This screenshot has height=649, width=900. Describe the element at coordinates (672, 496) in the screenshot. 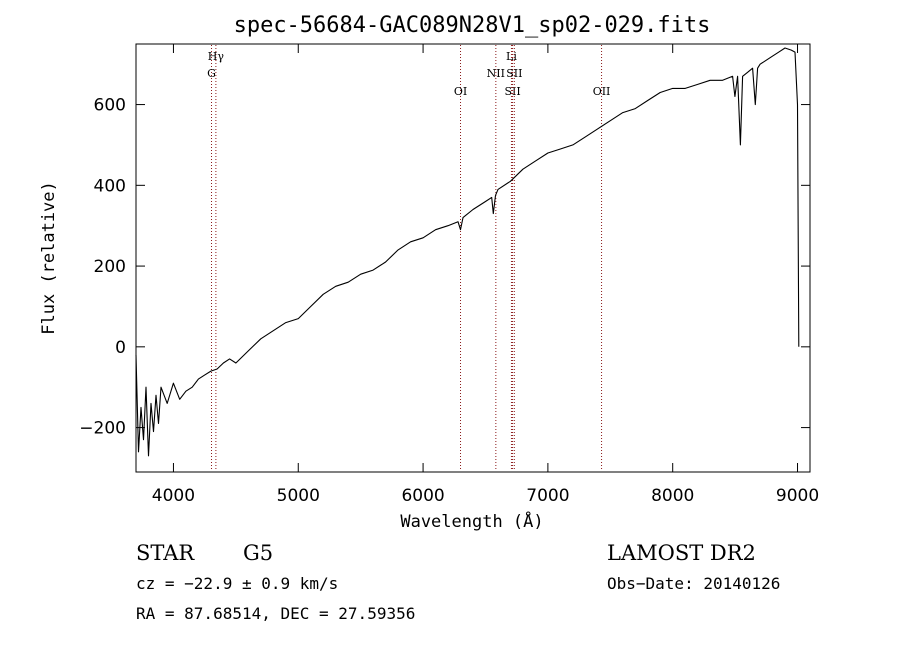

I see `x-tick-label: 8000` at that location.